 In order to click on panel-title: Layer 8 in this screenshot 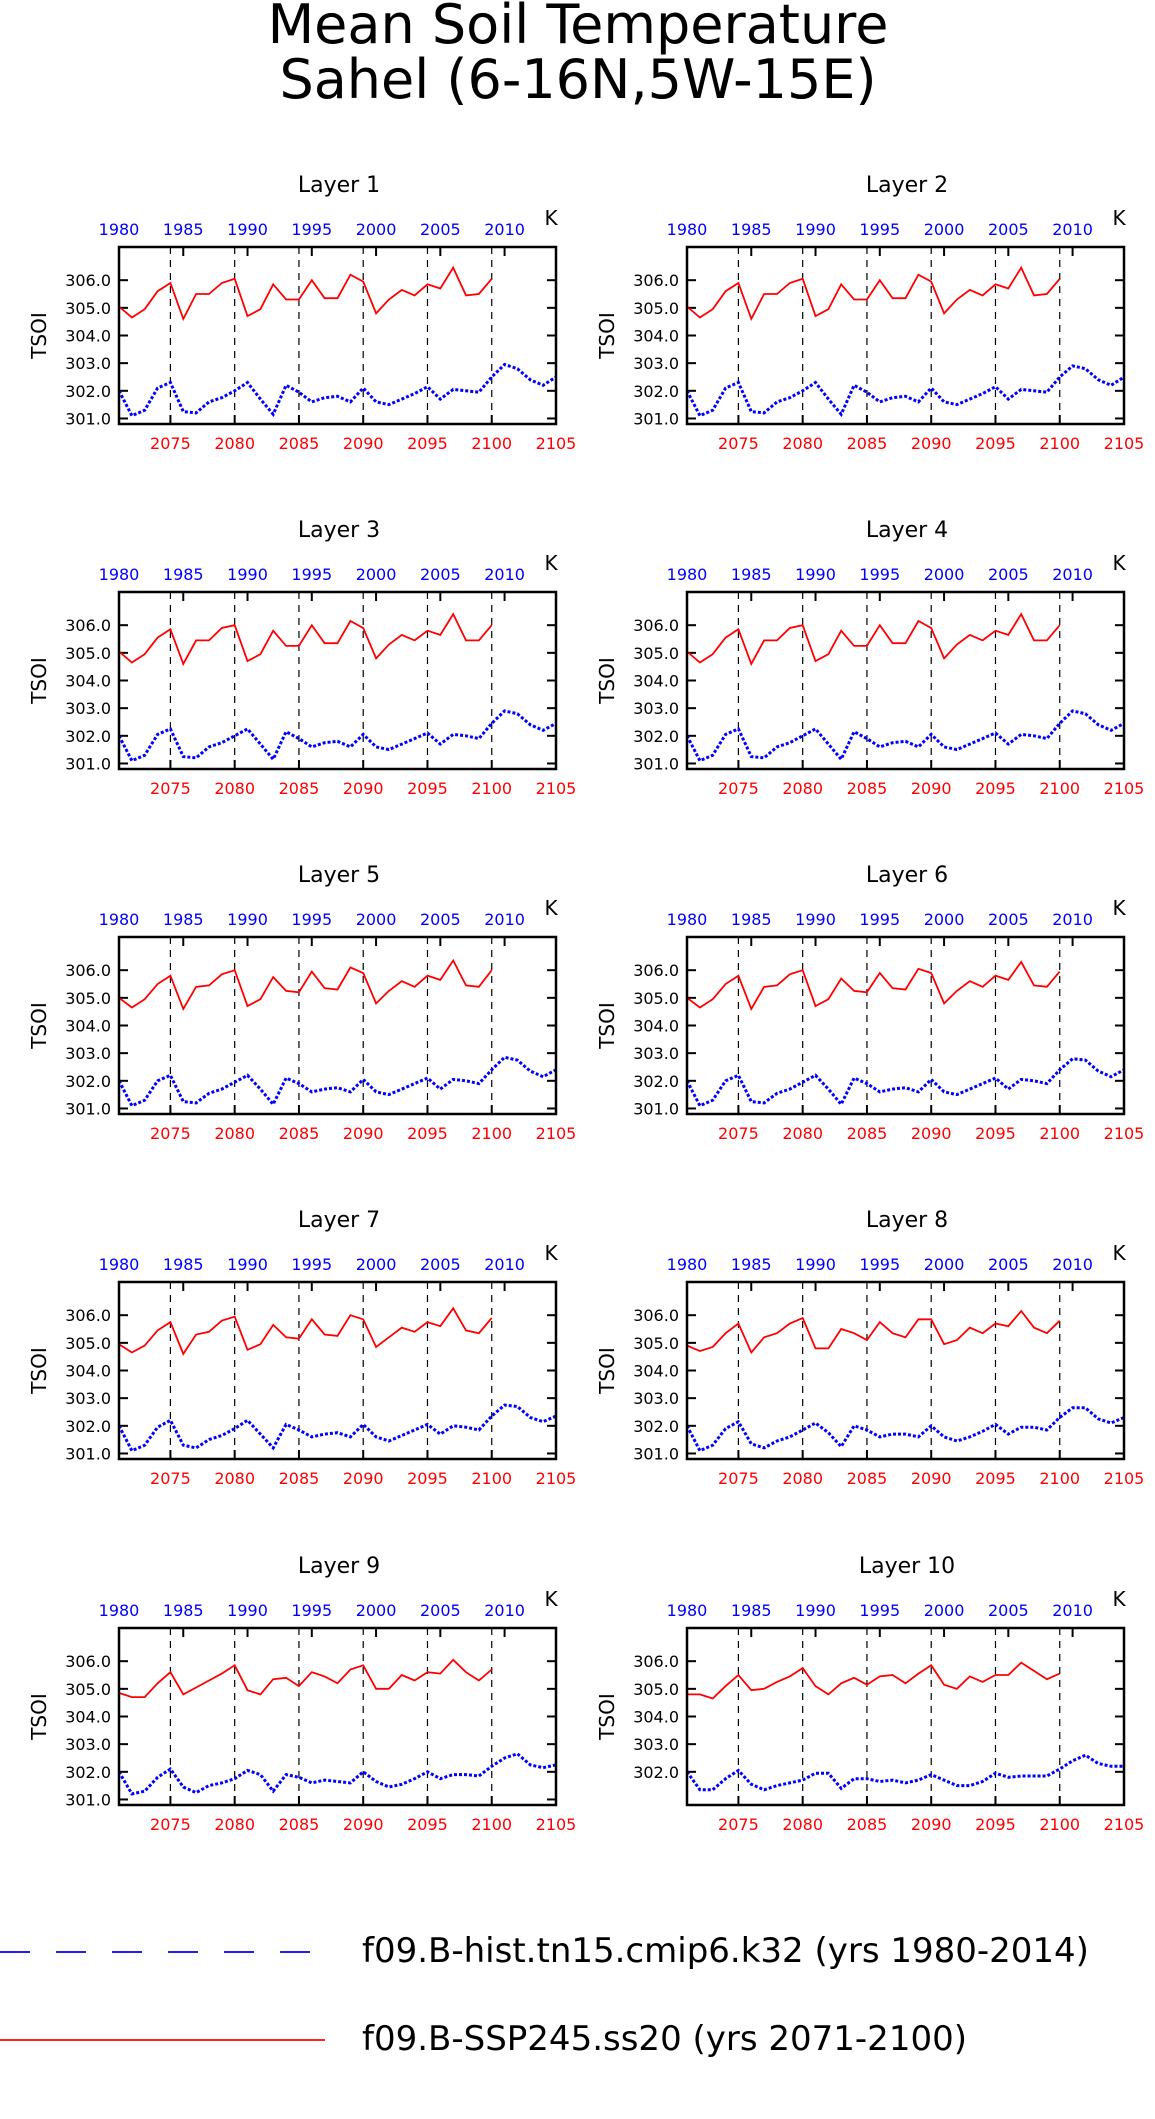, I will do `click(907, 1220)`.